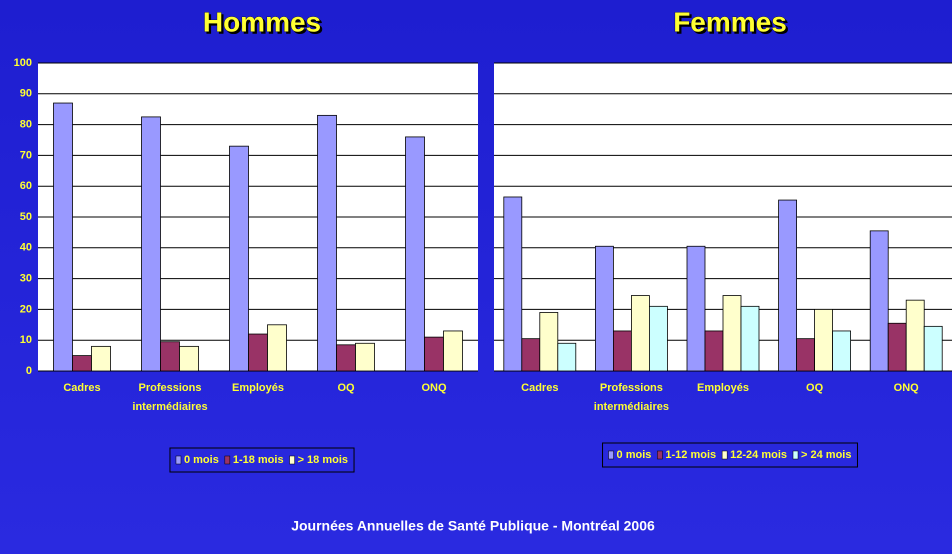 The image size is (952, 554). What do you see at coordinates (29, 371) in the screenshot?
I see `y-tick-label: 0` at bounding box center [29, 371].